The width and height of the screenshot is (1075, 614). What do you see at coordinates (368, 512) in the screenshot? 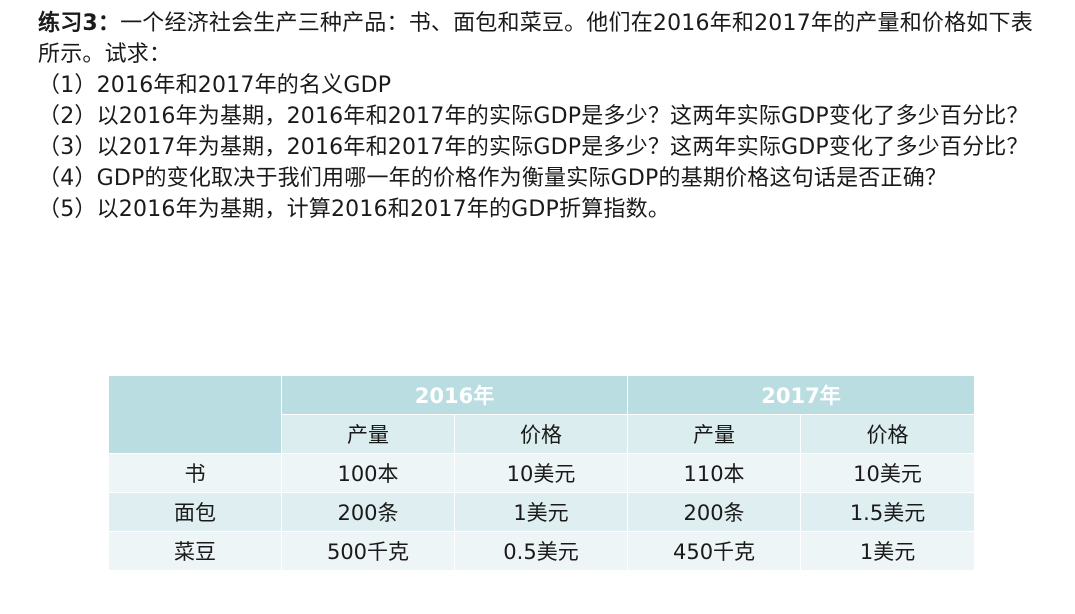
I see `quantity-2016: 200条` at bounding box center [368, 512].